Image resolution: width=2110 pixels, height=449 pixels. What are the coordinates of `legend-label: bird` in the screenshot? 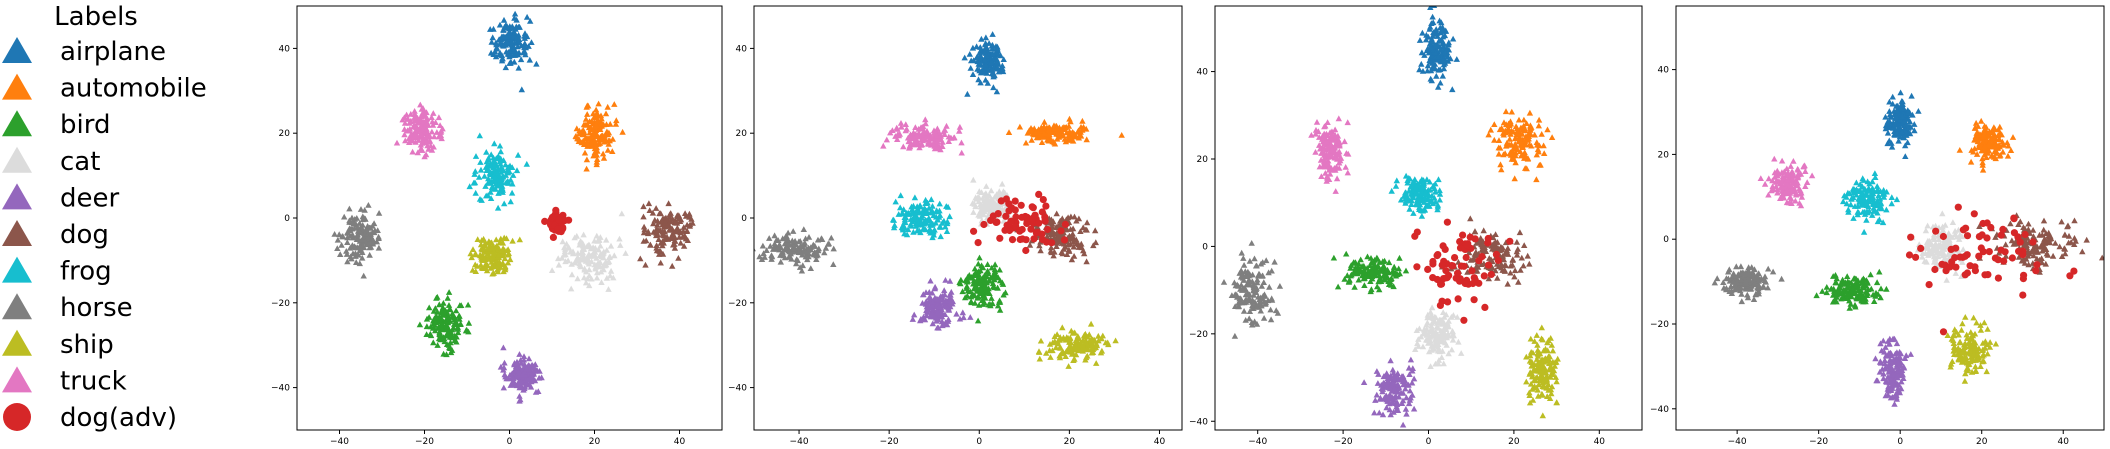 It's located at (85, 125).